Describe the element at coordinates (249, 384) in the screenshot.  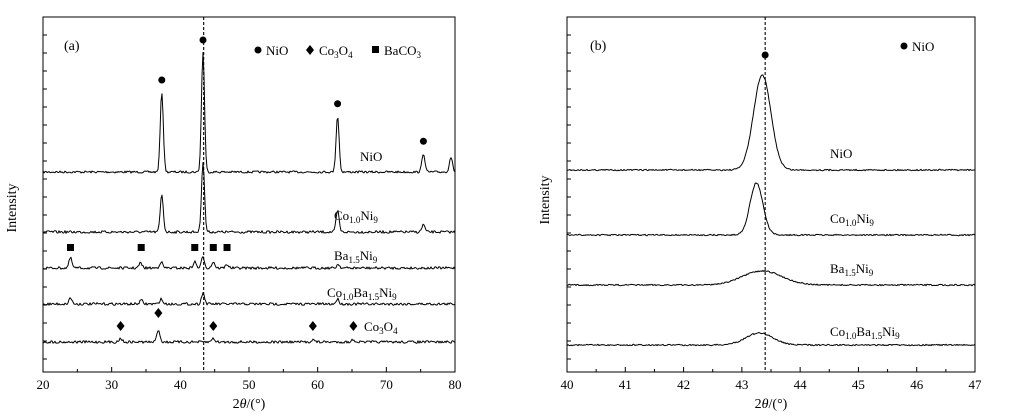
I see `x-tick-label: 50` at that location.